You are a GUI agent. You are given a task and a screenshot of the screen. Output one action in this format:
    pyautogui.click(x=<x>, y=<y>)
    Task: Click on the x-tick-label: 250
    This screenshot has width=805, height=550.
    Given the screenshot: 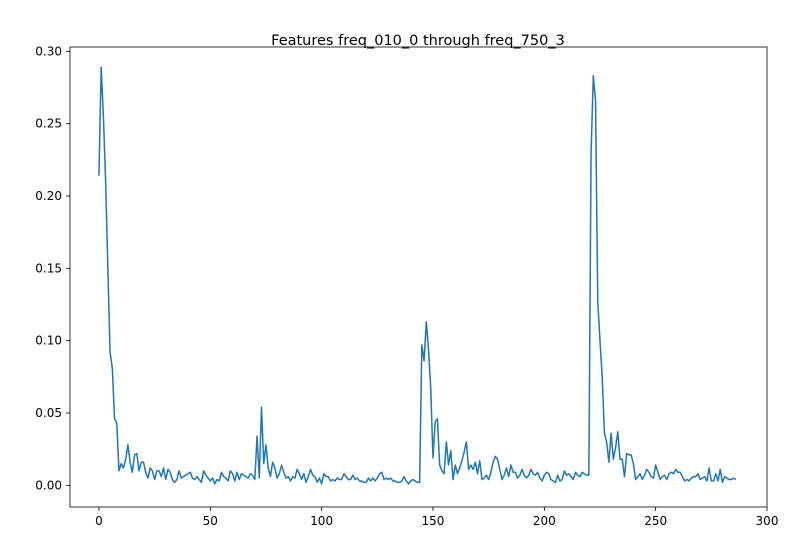 What is the action you would take?
    pyautogui.click(x=655, y=521)
    